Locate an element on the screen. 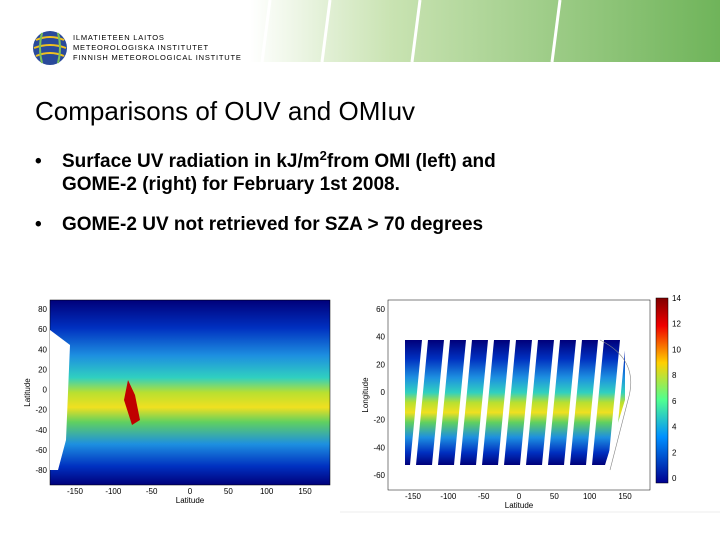 Image resolution: width=720 pixels, height=540 pixels. bullet-text: Surface UV radiation in kJ/m2 is located at coordinates (194, 160).